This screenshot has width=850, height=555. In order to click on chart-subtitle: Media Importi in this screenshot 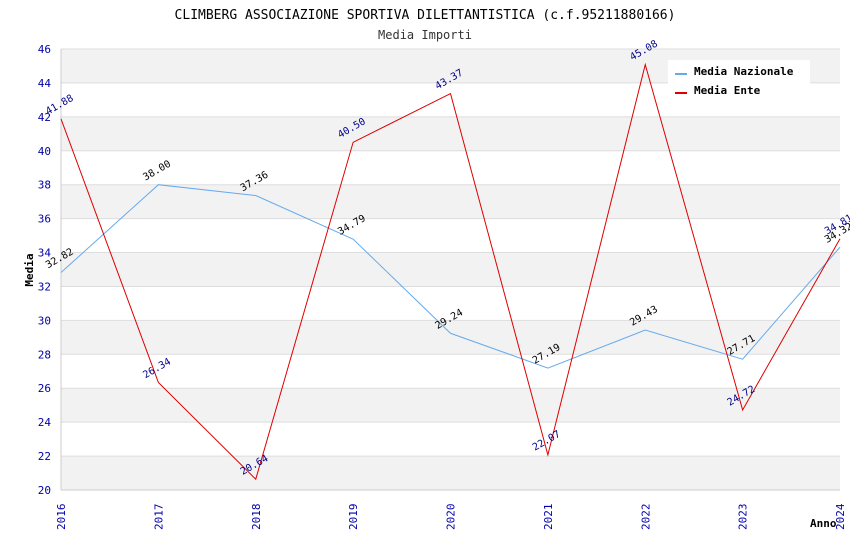, I will do `click(425, 35)`.